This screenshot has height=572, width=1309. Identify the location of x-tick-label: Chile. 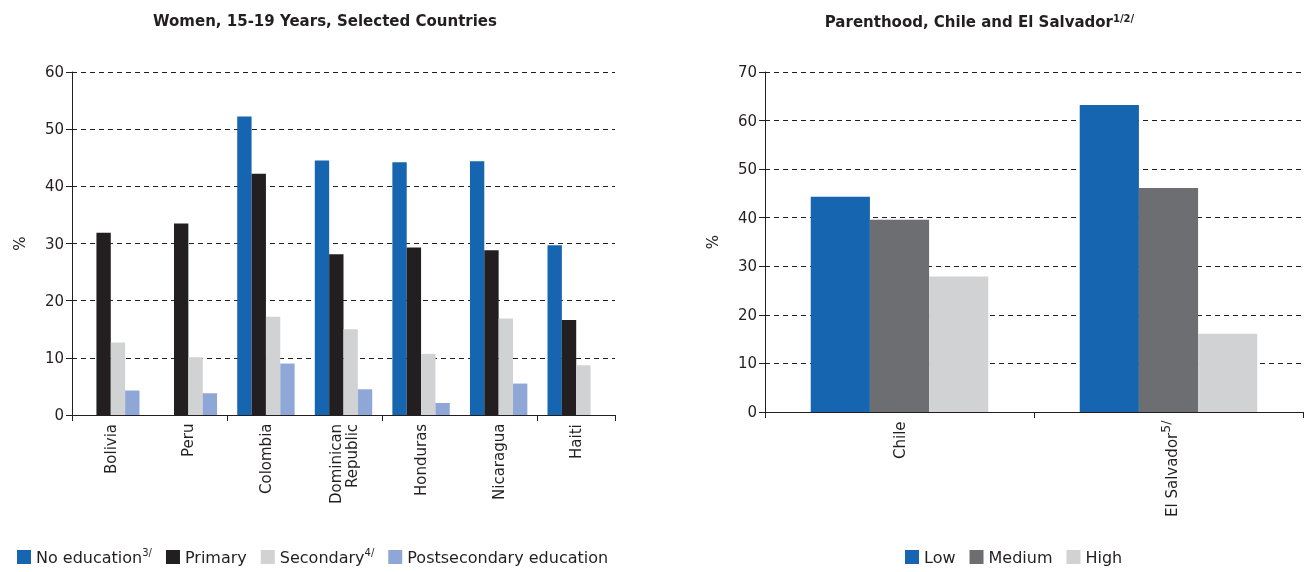
(899, 441).